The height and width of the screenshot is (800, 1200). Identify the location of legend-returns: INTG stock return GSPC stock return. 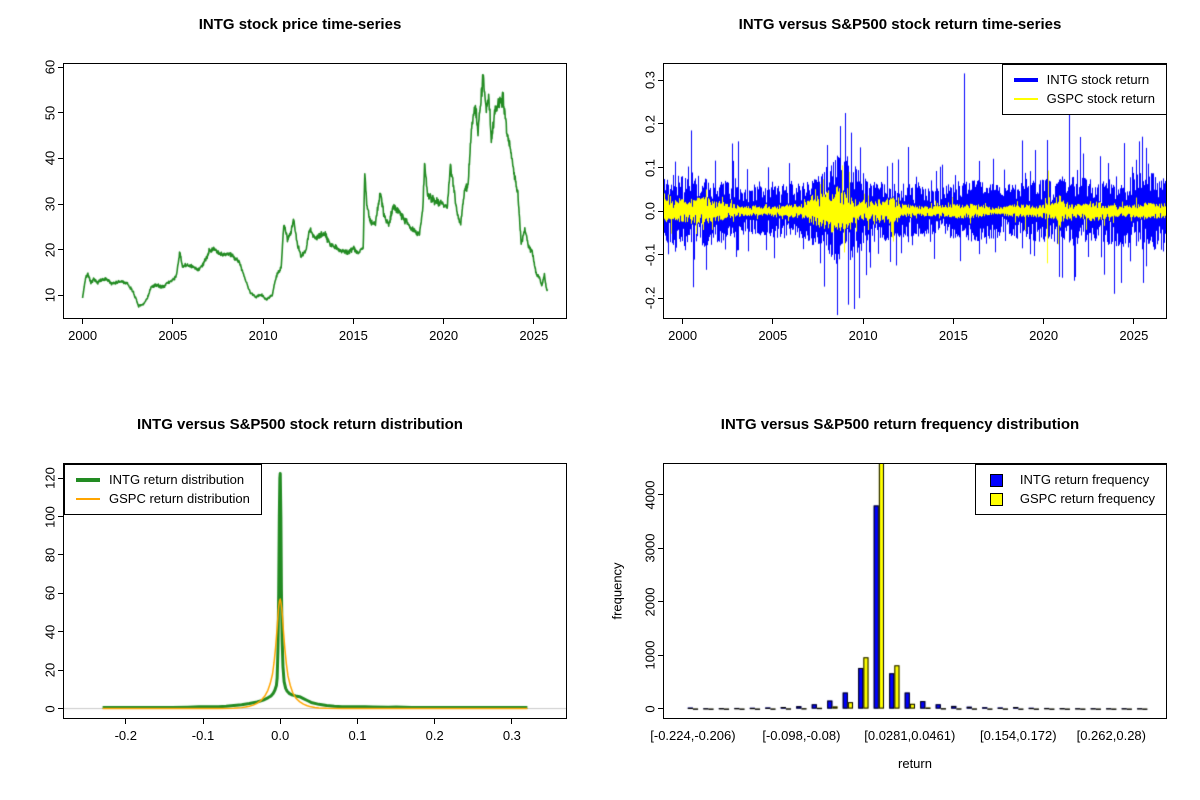
(1084, 89).